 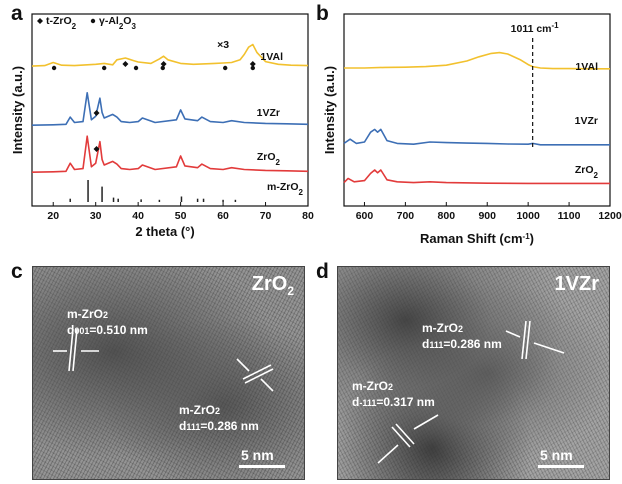 I want to click on tem-title-base: ZrO, so click(x=269, y=284).